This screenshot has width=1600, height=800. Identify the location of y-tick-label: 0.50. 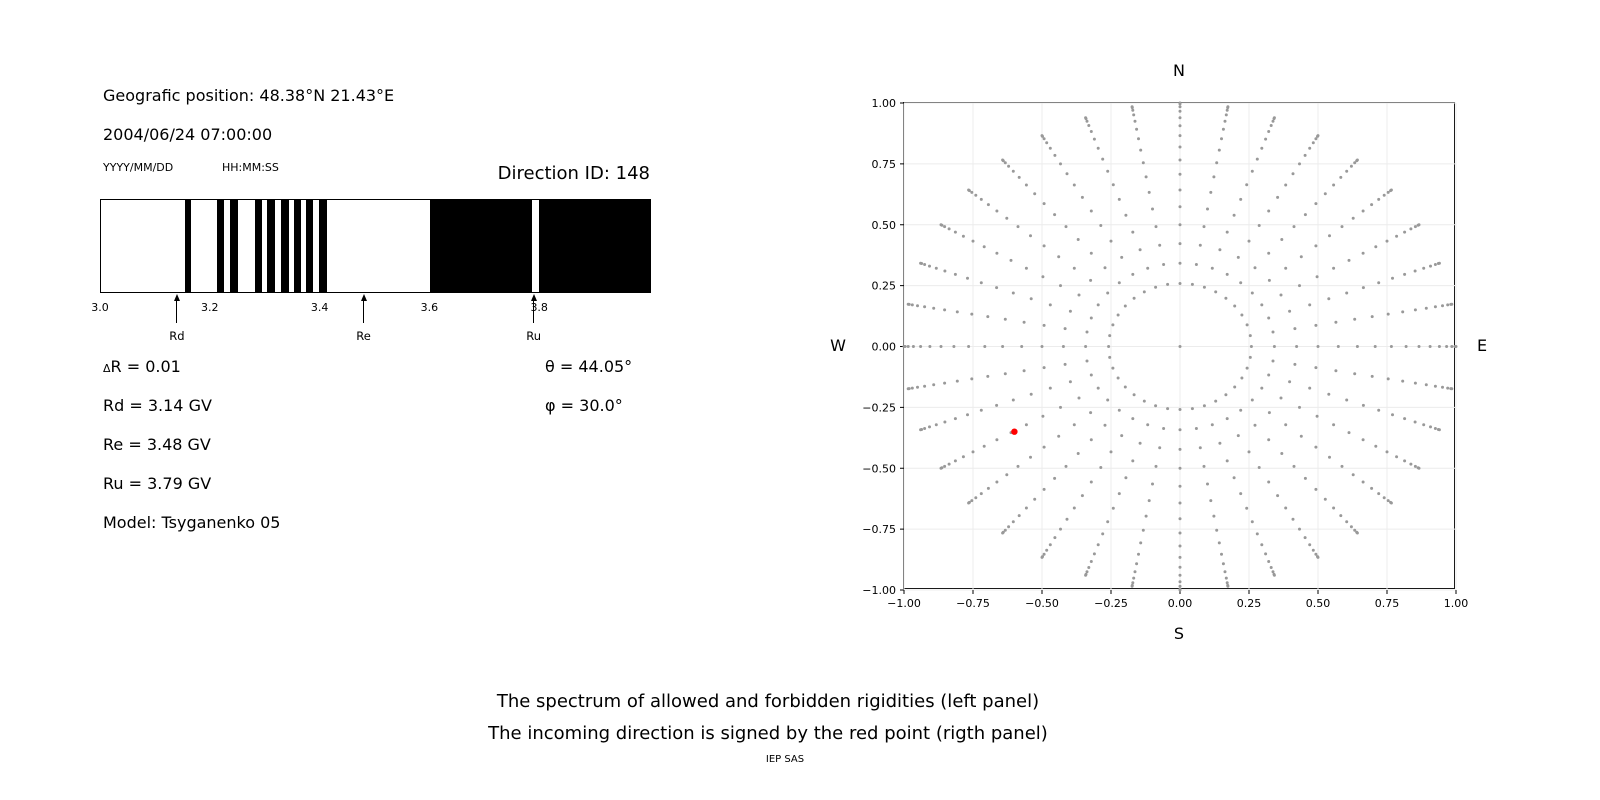
(884, 225).